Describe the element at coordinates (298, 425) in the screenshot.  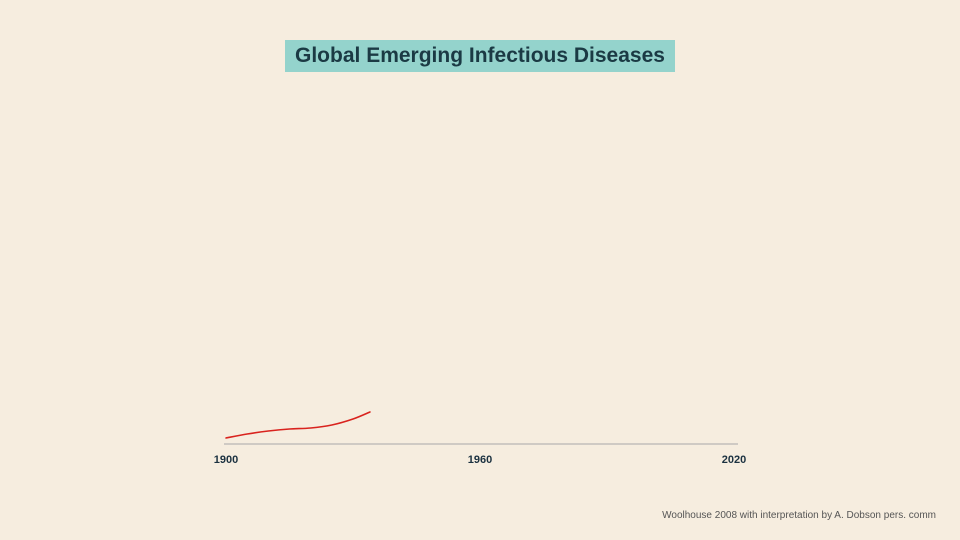
I see `series-line` at that location.